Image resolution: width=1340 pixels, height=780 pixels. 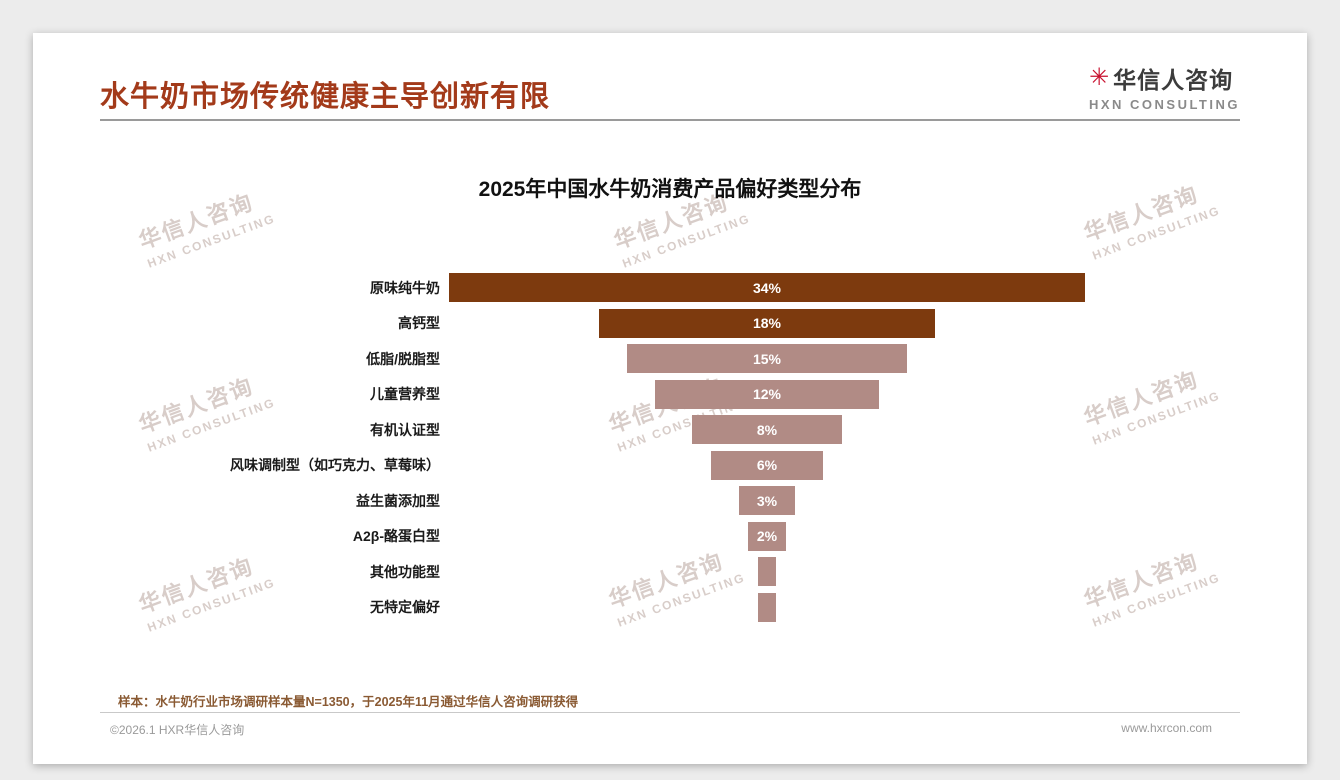 I want to click on chart-row: 低脂/脱脂型 15%, so click(x=631, y=359).